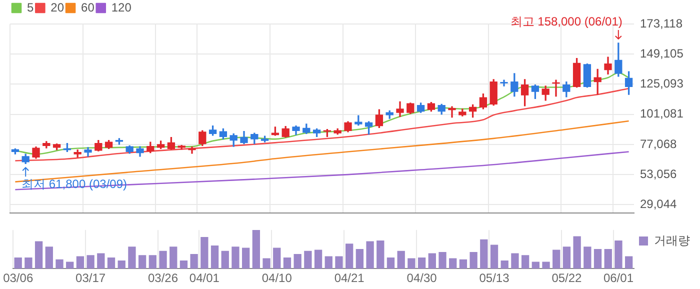 Image resolution: width=700 pixels, height=289 pixels. Describe the element at coordinates (121, 7) in the screenshot. I see `legend-label: 120` at that location.